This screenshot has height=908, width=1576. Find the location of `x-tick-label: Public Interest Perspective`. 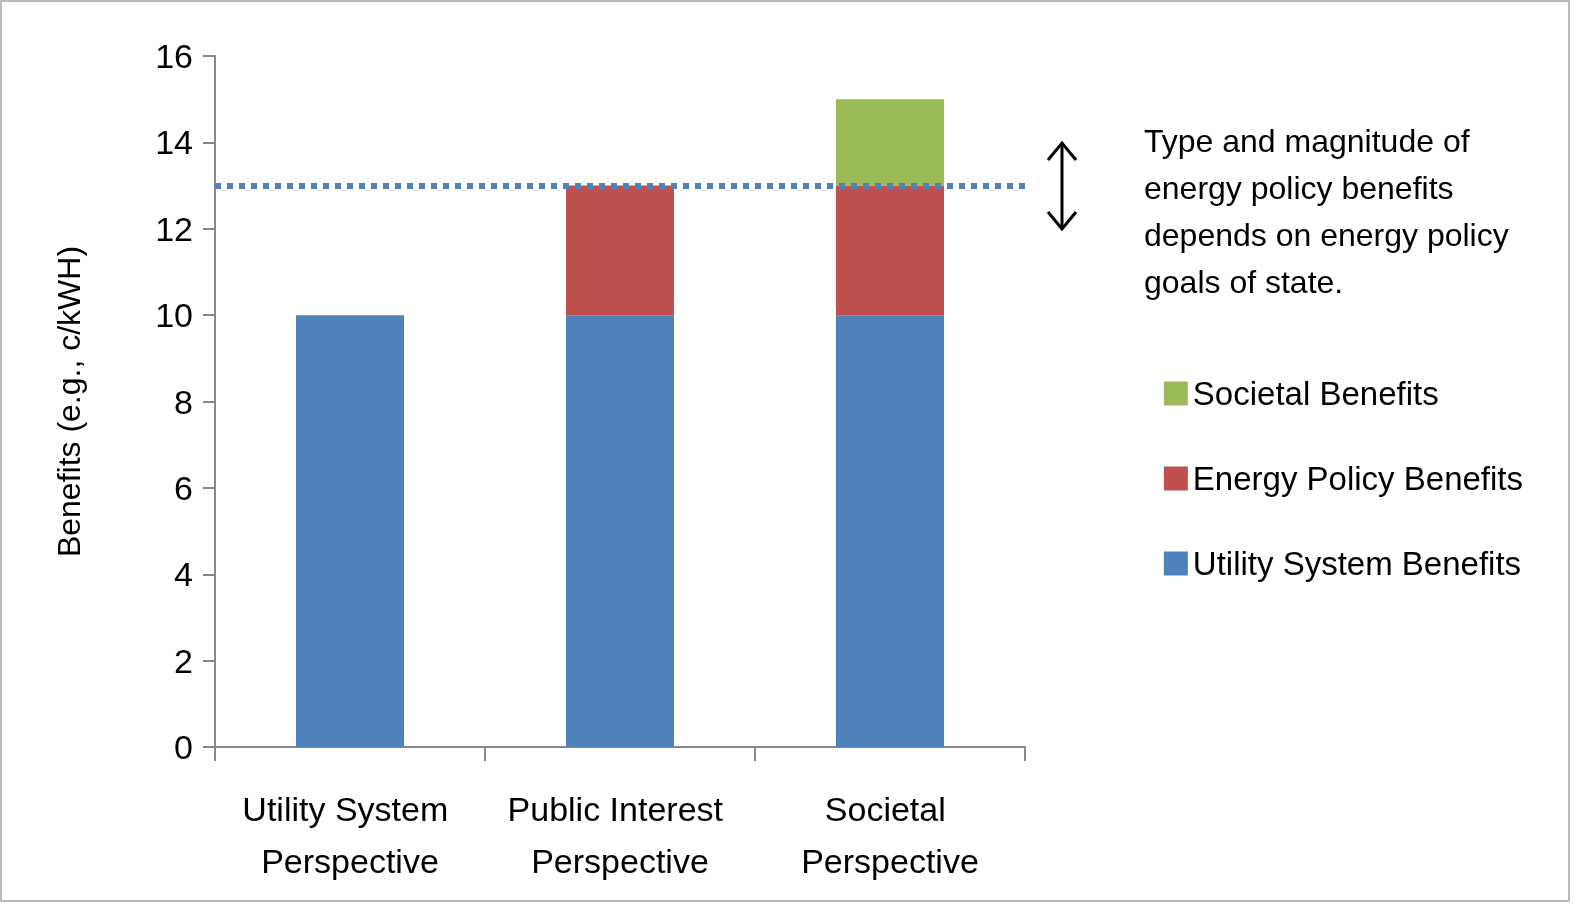

x-tick-label: Public Interest Perspective is located at coordinates (620, 835).